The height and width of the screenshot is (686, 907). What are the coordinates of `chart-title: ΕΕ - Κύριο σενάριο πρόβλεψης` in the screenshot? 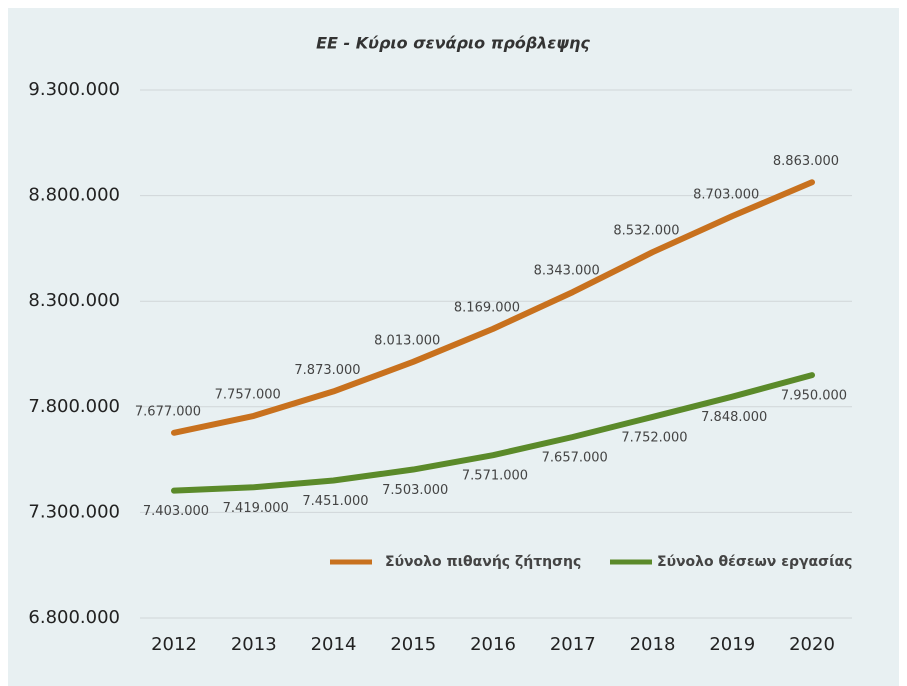 It's located at (453, 43).